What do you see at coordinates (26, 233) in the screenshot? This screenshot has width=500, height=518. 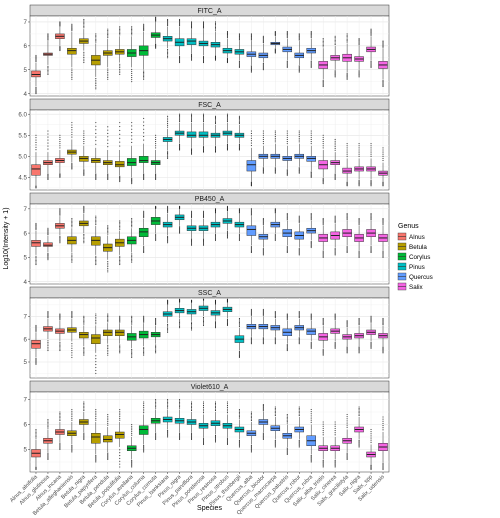 I see `y-tick-label: 6` at bounding box center [26, 233].